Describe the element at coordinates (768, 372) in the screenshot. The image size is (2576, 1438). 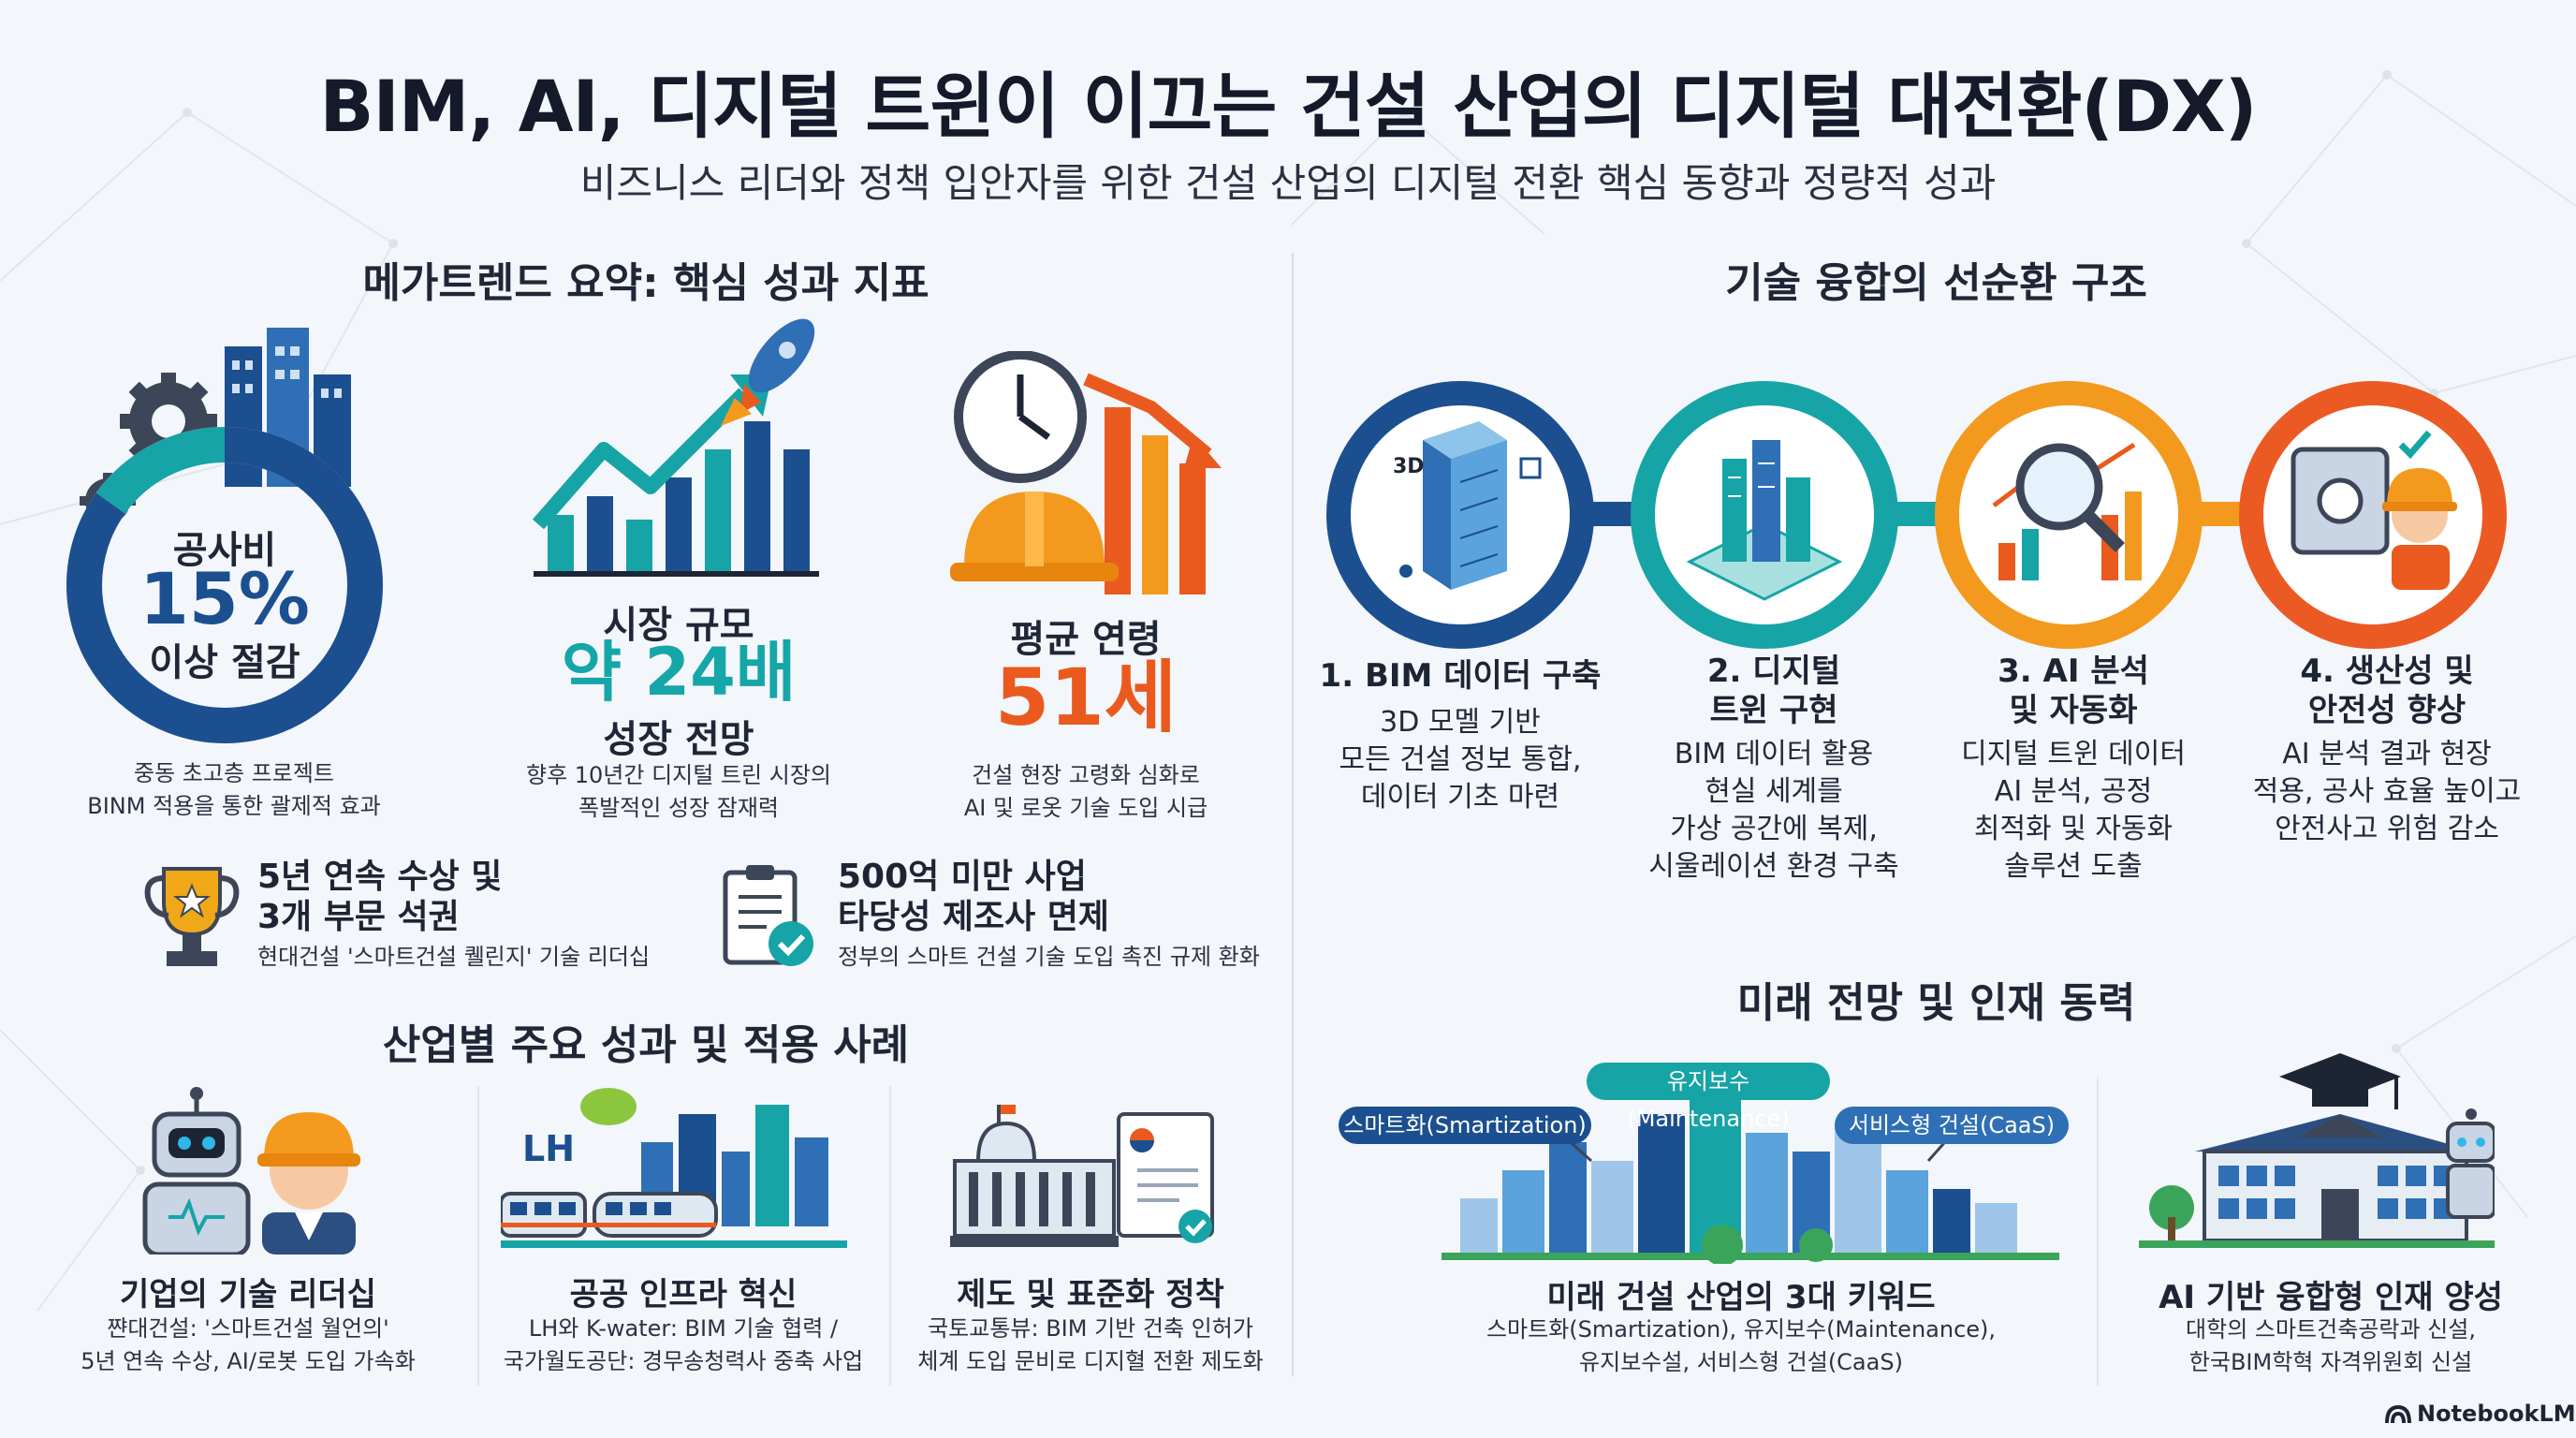
I see `rocket-icon` at that location.